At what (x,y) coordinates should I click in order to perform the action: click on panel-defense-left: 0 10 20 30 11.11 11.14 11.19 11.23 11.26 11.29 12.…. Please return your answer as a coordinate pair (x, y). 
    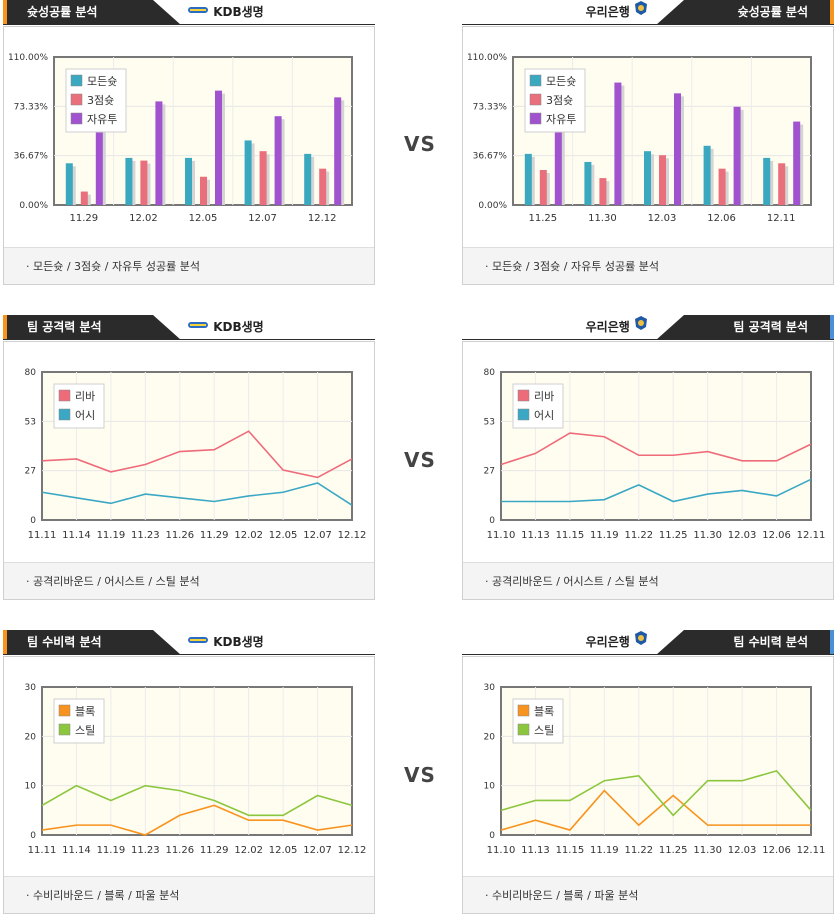
    Looking at the image, I should click on (189, 785).